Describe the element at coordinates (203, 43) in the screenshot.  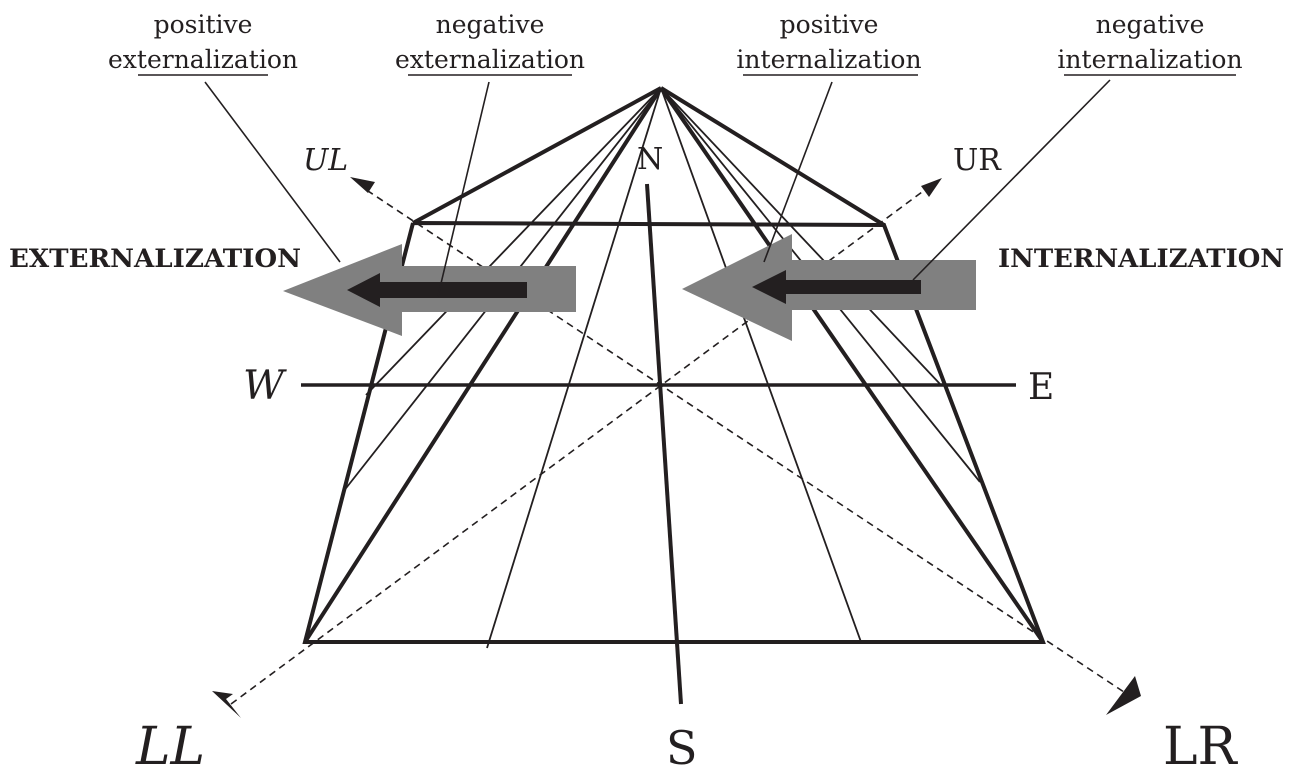
I see `label-positive-externalization: positive externalization` at that location.